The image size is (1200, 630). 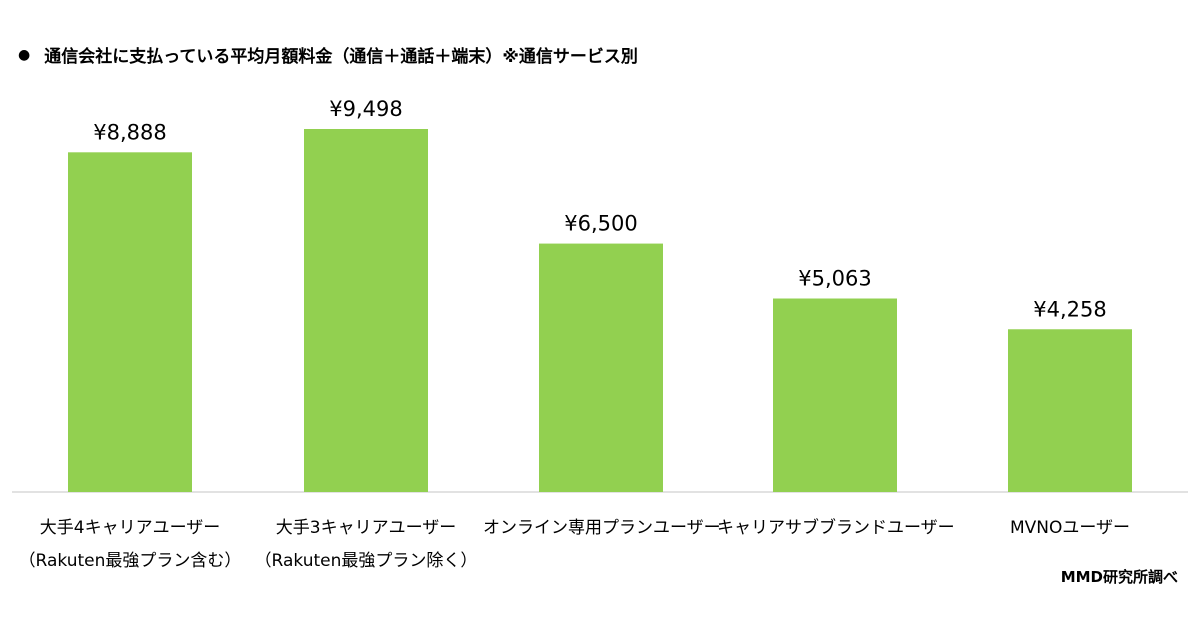 I want to click on category-label-2-line-2: （Rakuten最強プラン除く）, so click(x=366, y=561).